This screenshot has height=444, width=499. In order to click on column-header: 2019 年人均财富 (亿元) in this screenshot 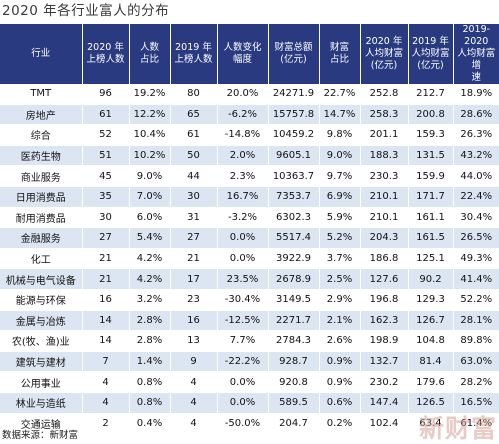, I will do `click(430, 54)`.